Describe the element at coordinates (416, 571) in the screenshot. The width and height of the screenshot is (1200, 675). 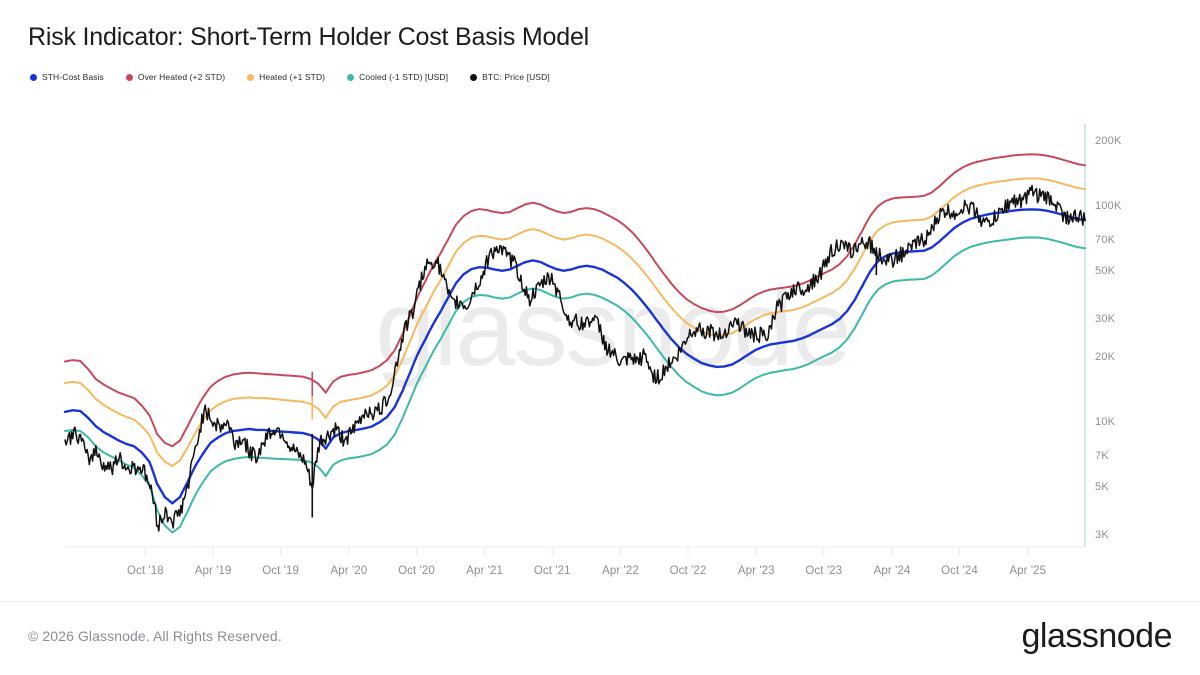
I see `x-axis-tick-label: Oct '20` at that location.